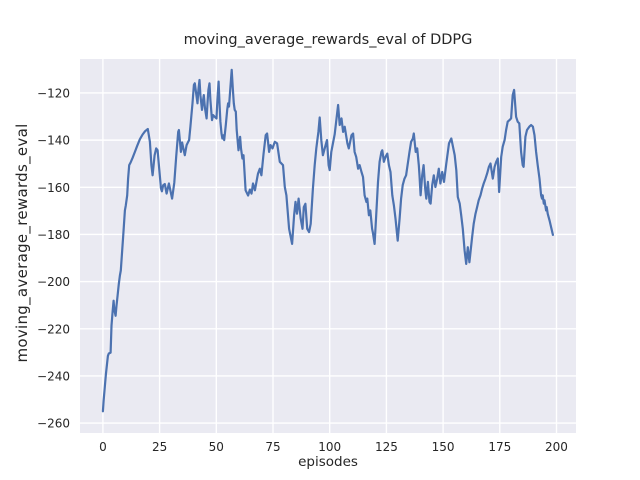 Image resolution: width=640 pixels, height=480 pixels. Describe the element at coordinates (216, 447) in the screenshot. I see `x-tick-label: 50` at that location.